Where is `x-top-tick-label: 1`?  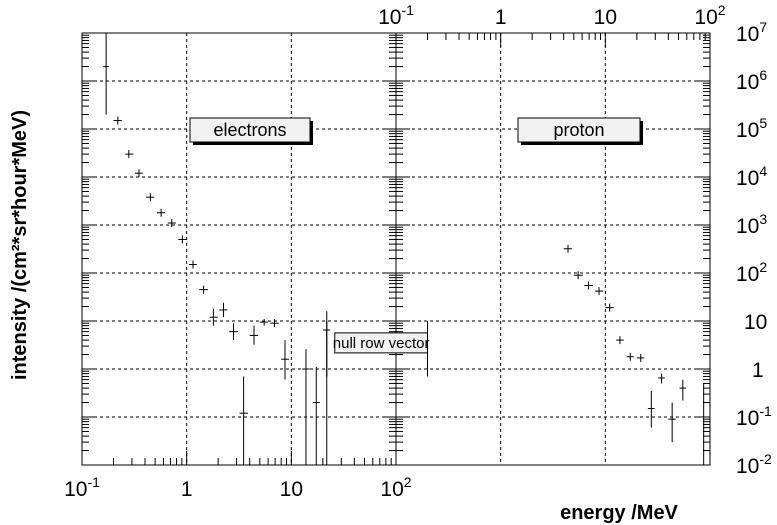 x-top-tick-label: 1 is located at coordinates (501, 17).